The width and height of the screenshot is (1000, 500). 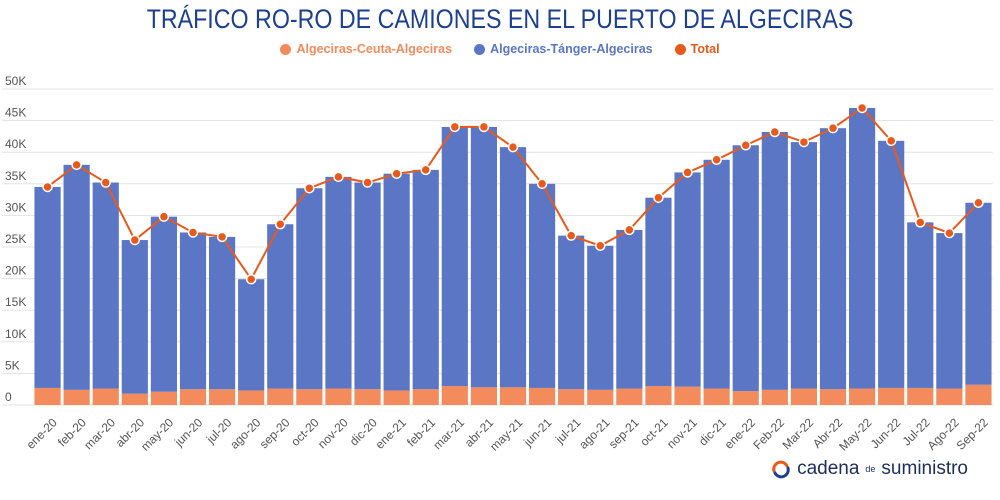 What do you see at coordinates (374, 49) in the screenshot?
I see `legend-label-ceuta: Algeciras-Ceuta-Algeciras` at bounding box center [374, 49].